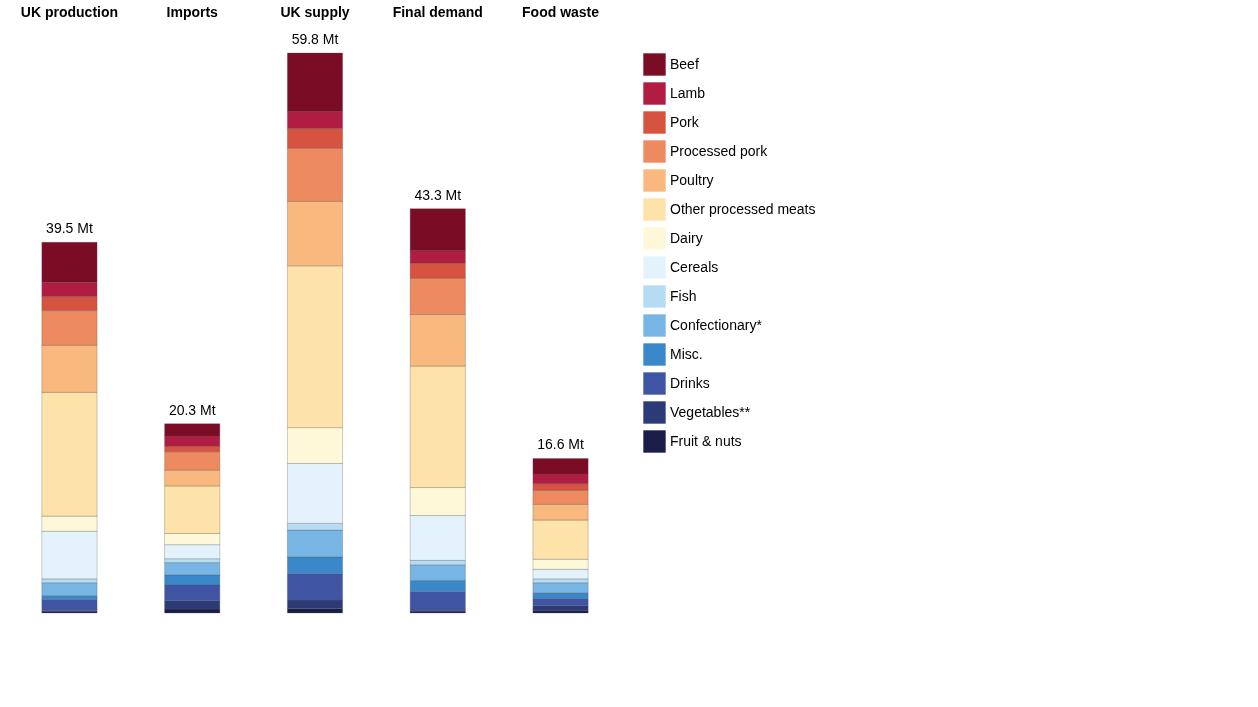  Describe the element at coordinates (686, 353) in the screenshot. I see `legend-label: Misc.` at that location.